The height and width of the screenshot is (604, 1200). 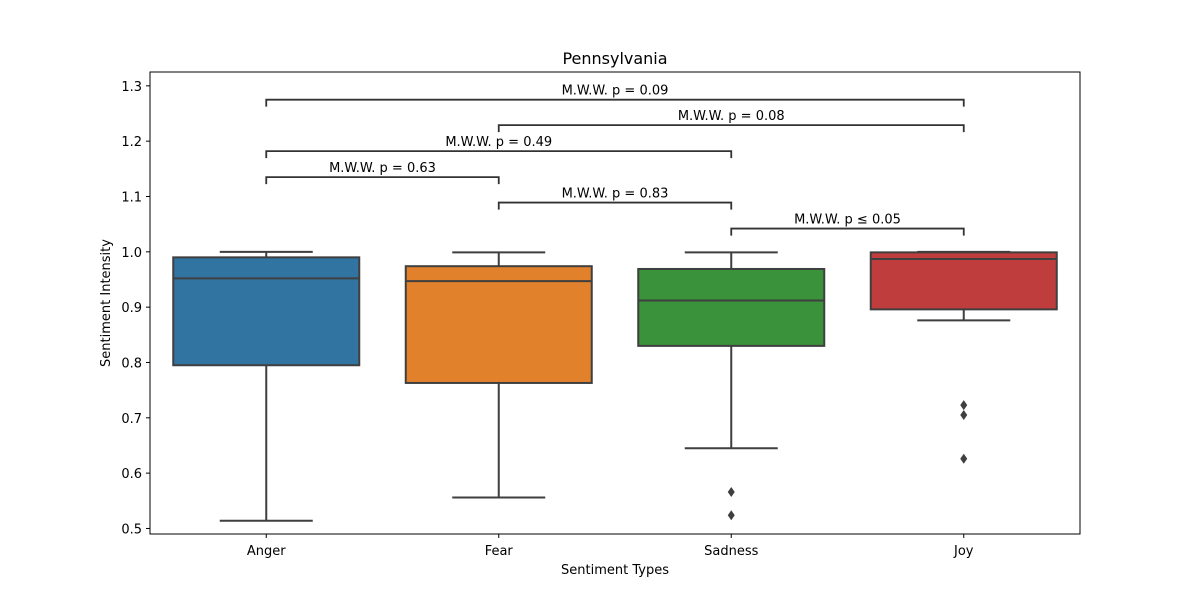 I want to click on y-tick-label: 0.5, so click(x=131, y=529).